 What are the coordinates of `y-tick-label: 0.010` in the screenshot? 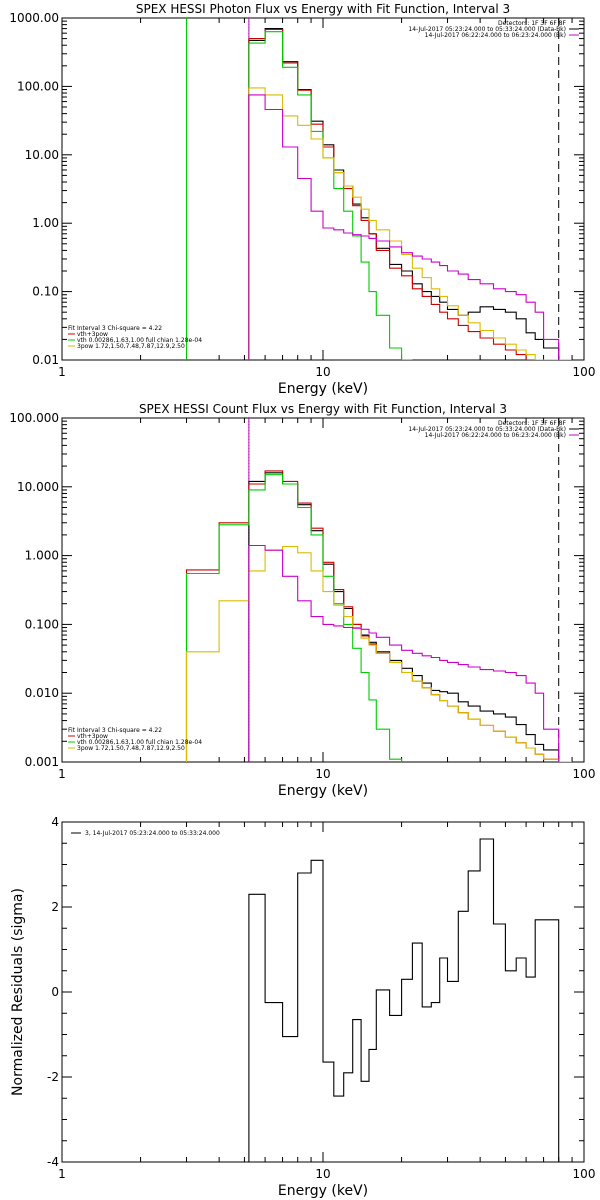 It's located at (42, 693).